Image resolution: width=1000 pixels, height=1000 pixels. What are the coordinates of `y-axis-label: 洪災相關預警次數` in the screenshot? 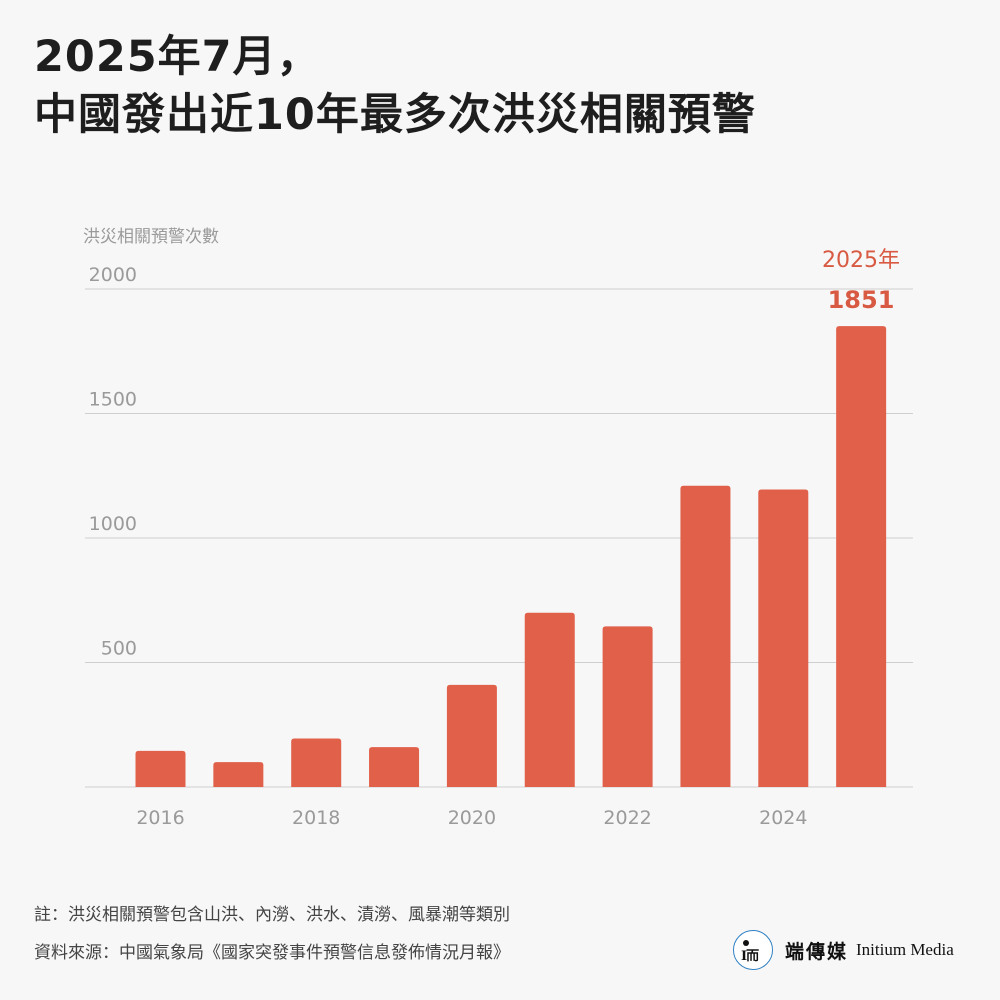 It's located at (151, 237).